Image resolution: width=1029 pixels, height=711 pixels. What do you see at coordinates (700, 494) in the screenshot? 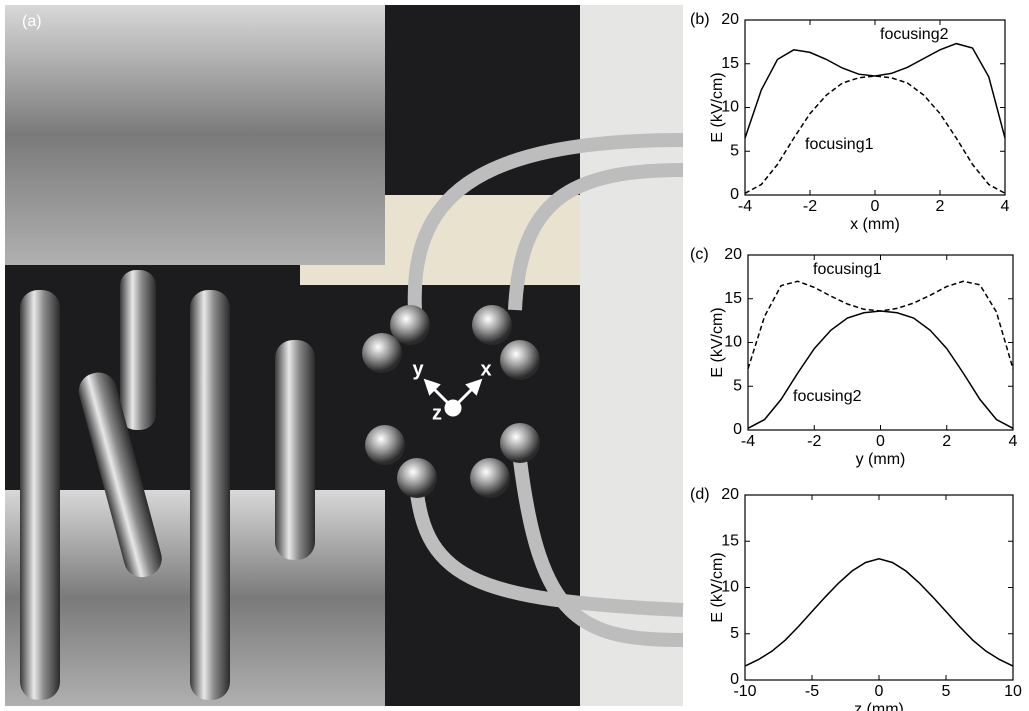
I see `panel-label: (d)` at bounding box center [700, 494].